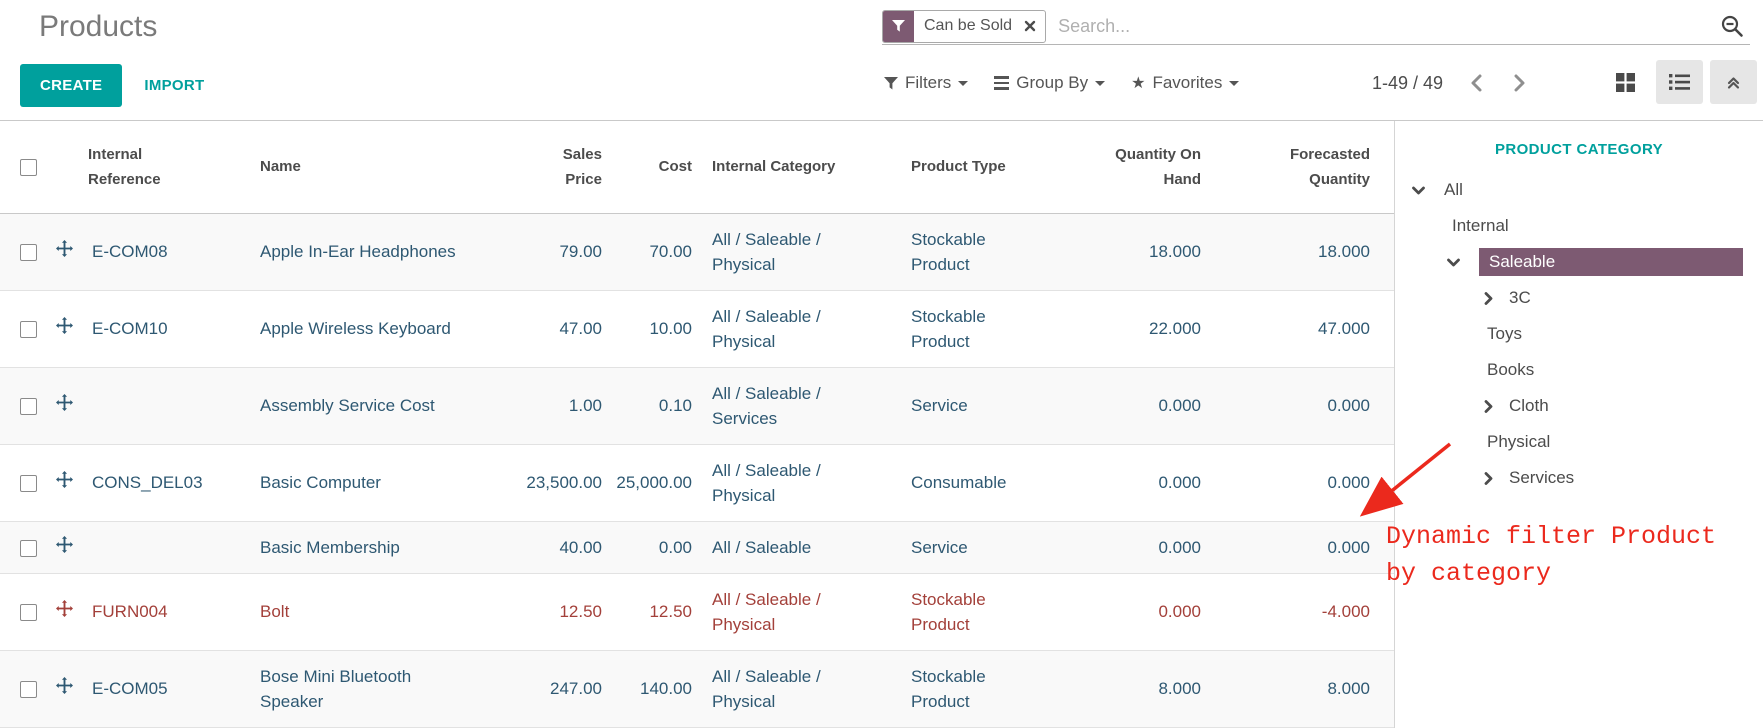  Describe the element at coordinates (1579, 478) in the screenshot. I see `category-tree-item: Services` at that location.